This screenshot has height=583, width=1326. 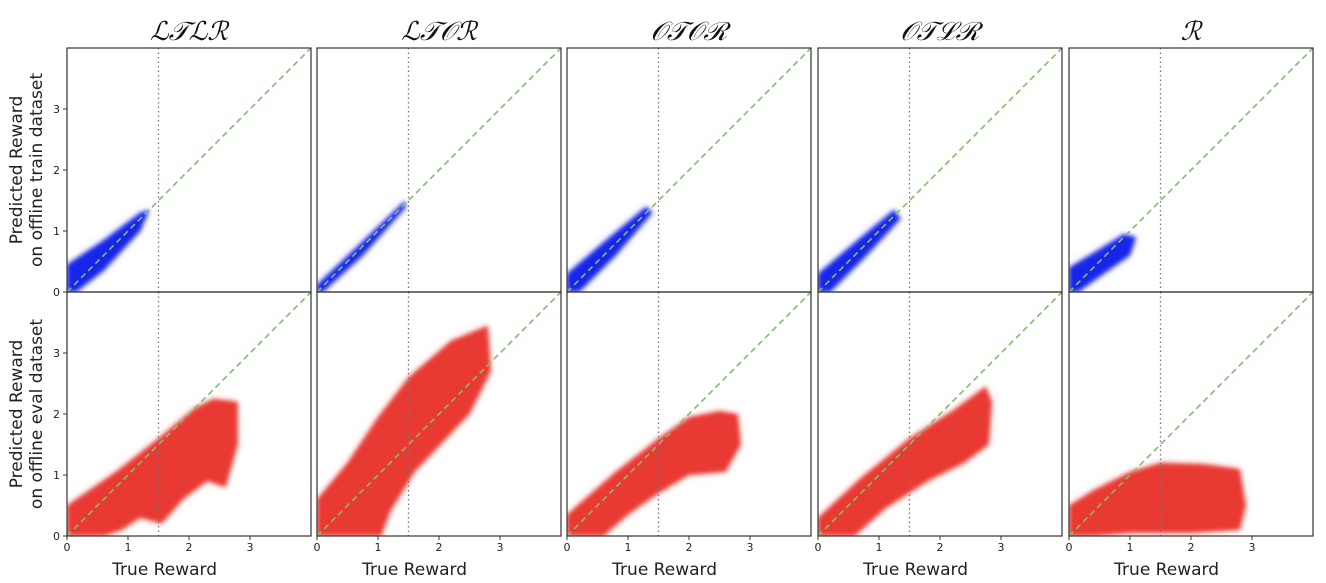 I want to click on panel-title: ℒ𝒯ℒℛ, so click(x=190, y=32).